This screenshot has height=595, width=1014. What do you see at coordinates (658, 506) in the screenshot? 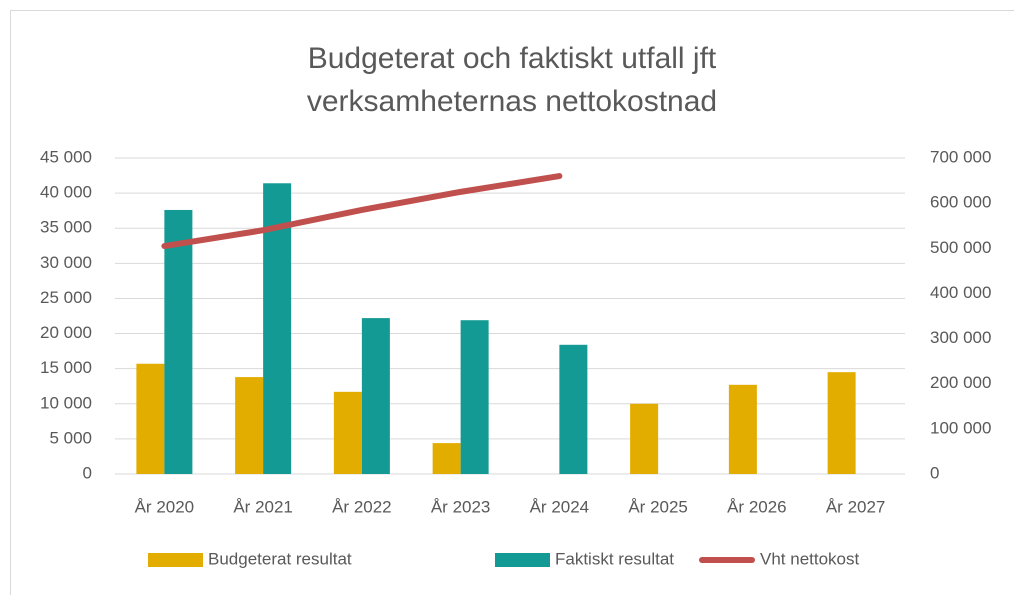
I see `x-tick-label: År 2025` at bounding box center [658, 506].